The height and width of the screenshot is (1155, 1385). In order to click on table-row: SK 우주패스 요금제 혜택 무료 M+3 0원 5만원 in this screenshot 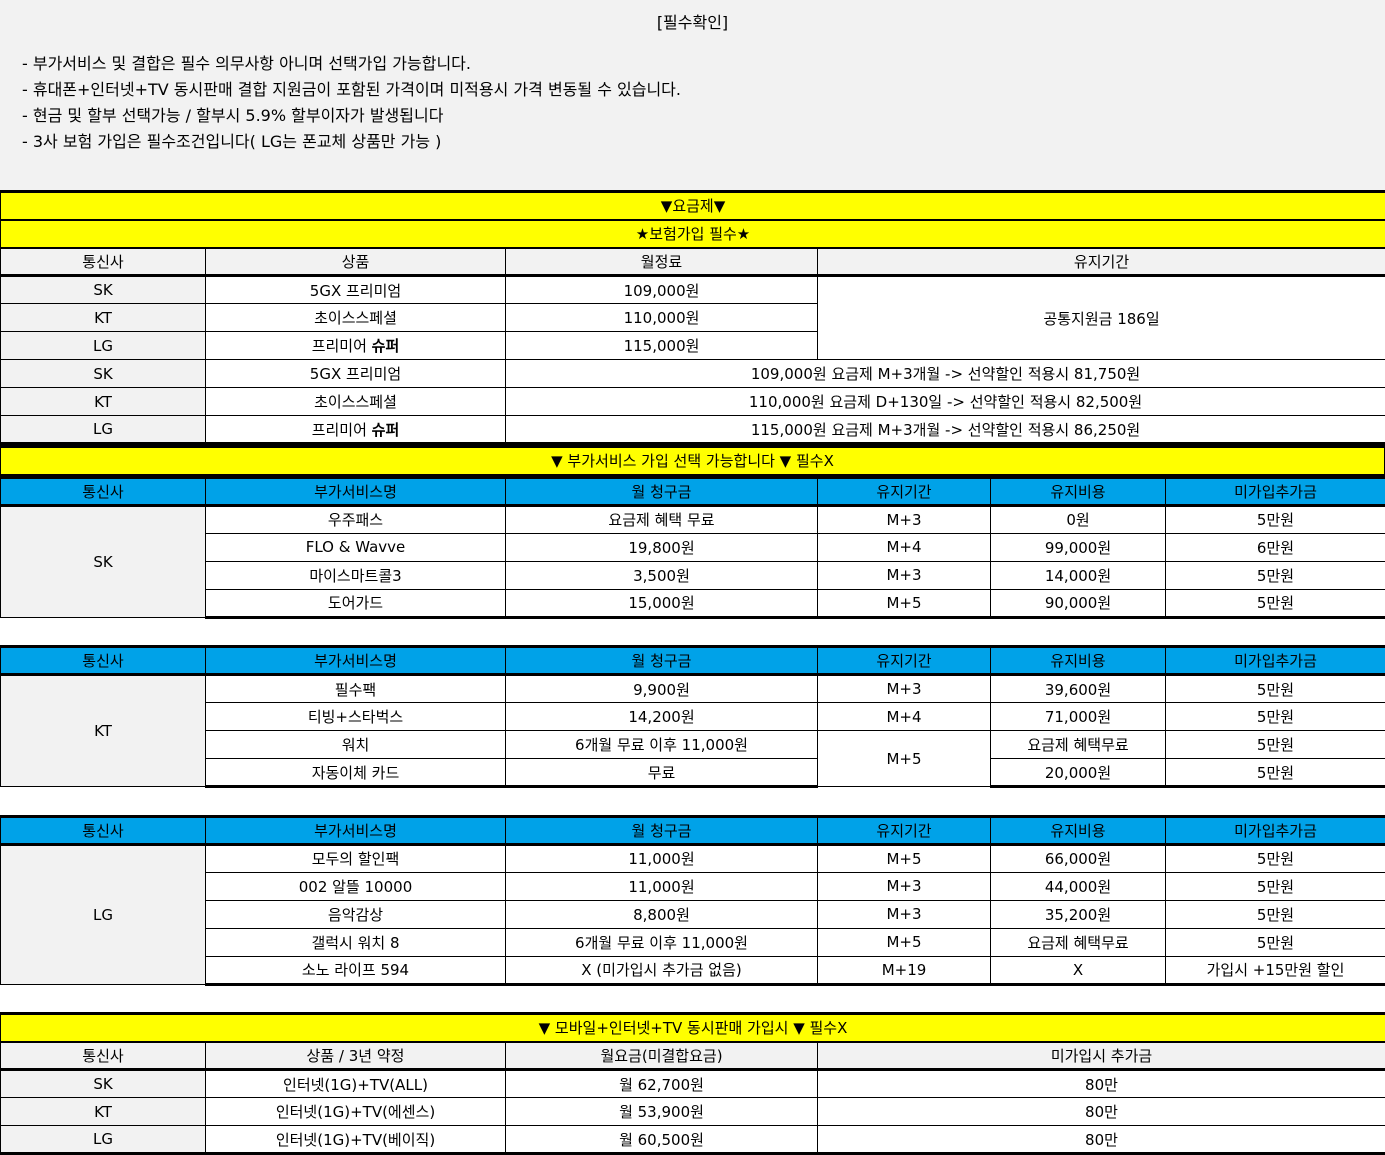, I will do `click(693, 519)`.